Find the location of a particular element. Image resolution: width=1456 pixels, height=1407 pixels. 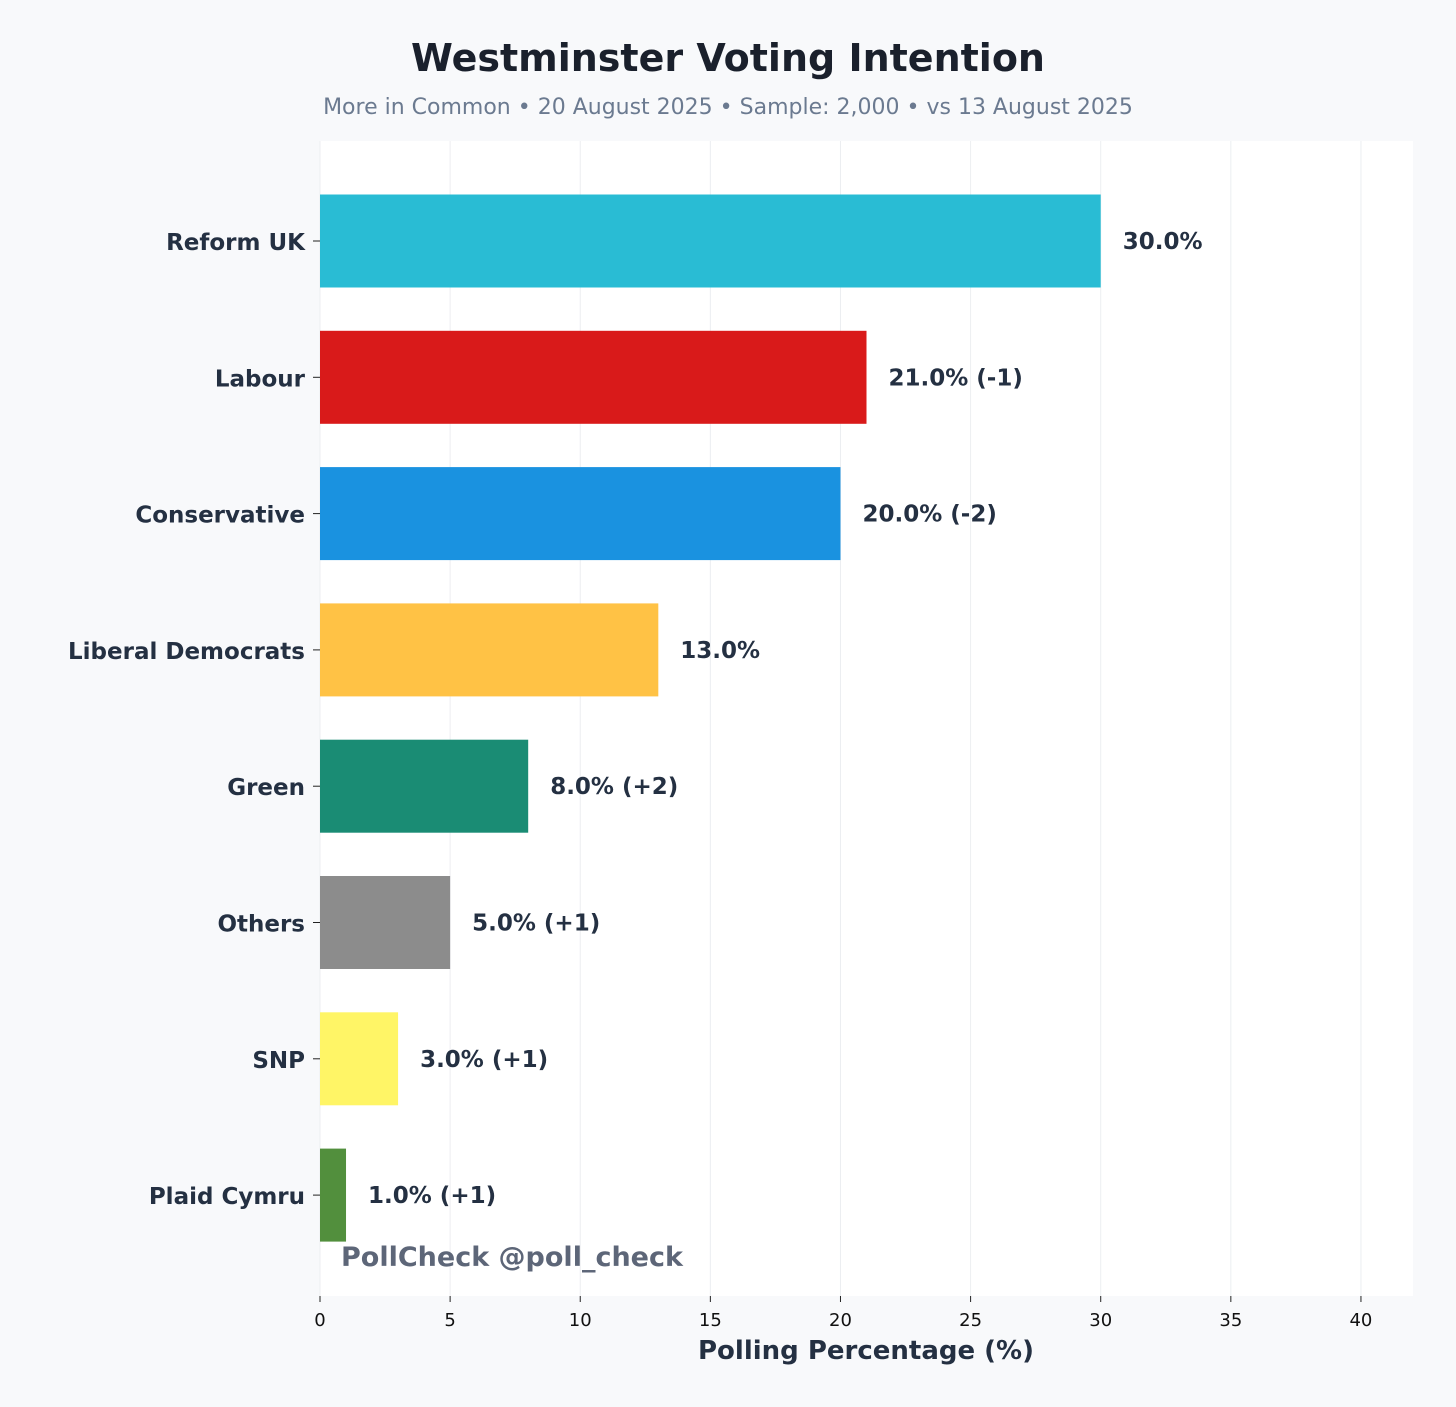

data-label: 20.0% (-2) is located at coordinates (929, 515).